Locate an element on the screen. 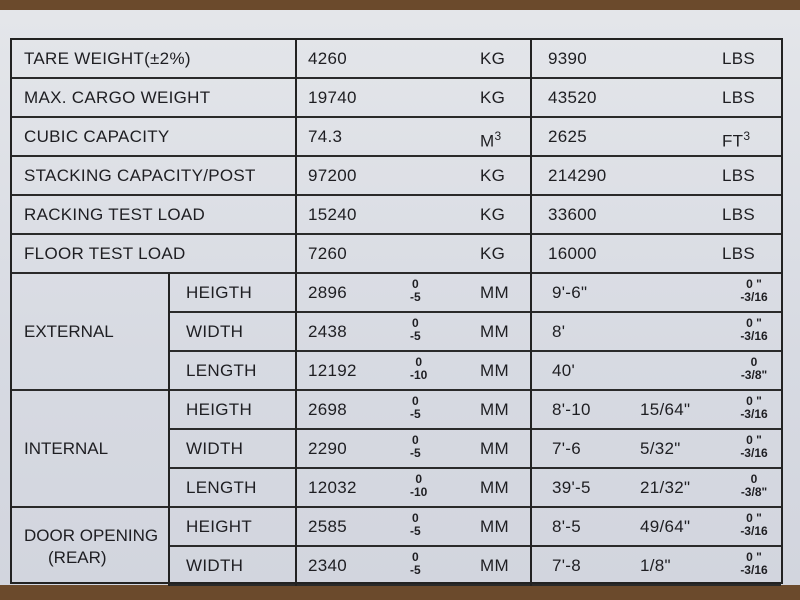 The height and width of the screenshot is (600, 800). table-row: STACKING CAPACITY/POST 97200 KG 214290 LBS is located at coordinates (396, 176).